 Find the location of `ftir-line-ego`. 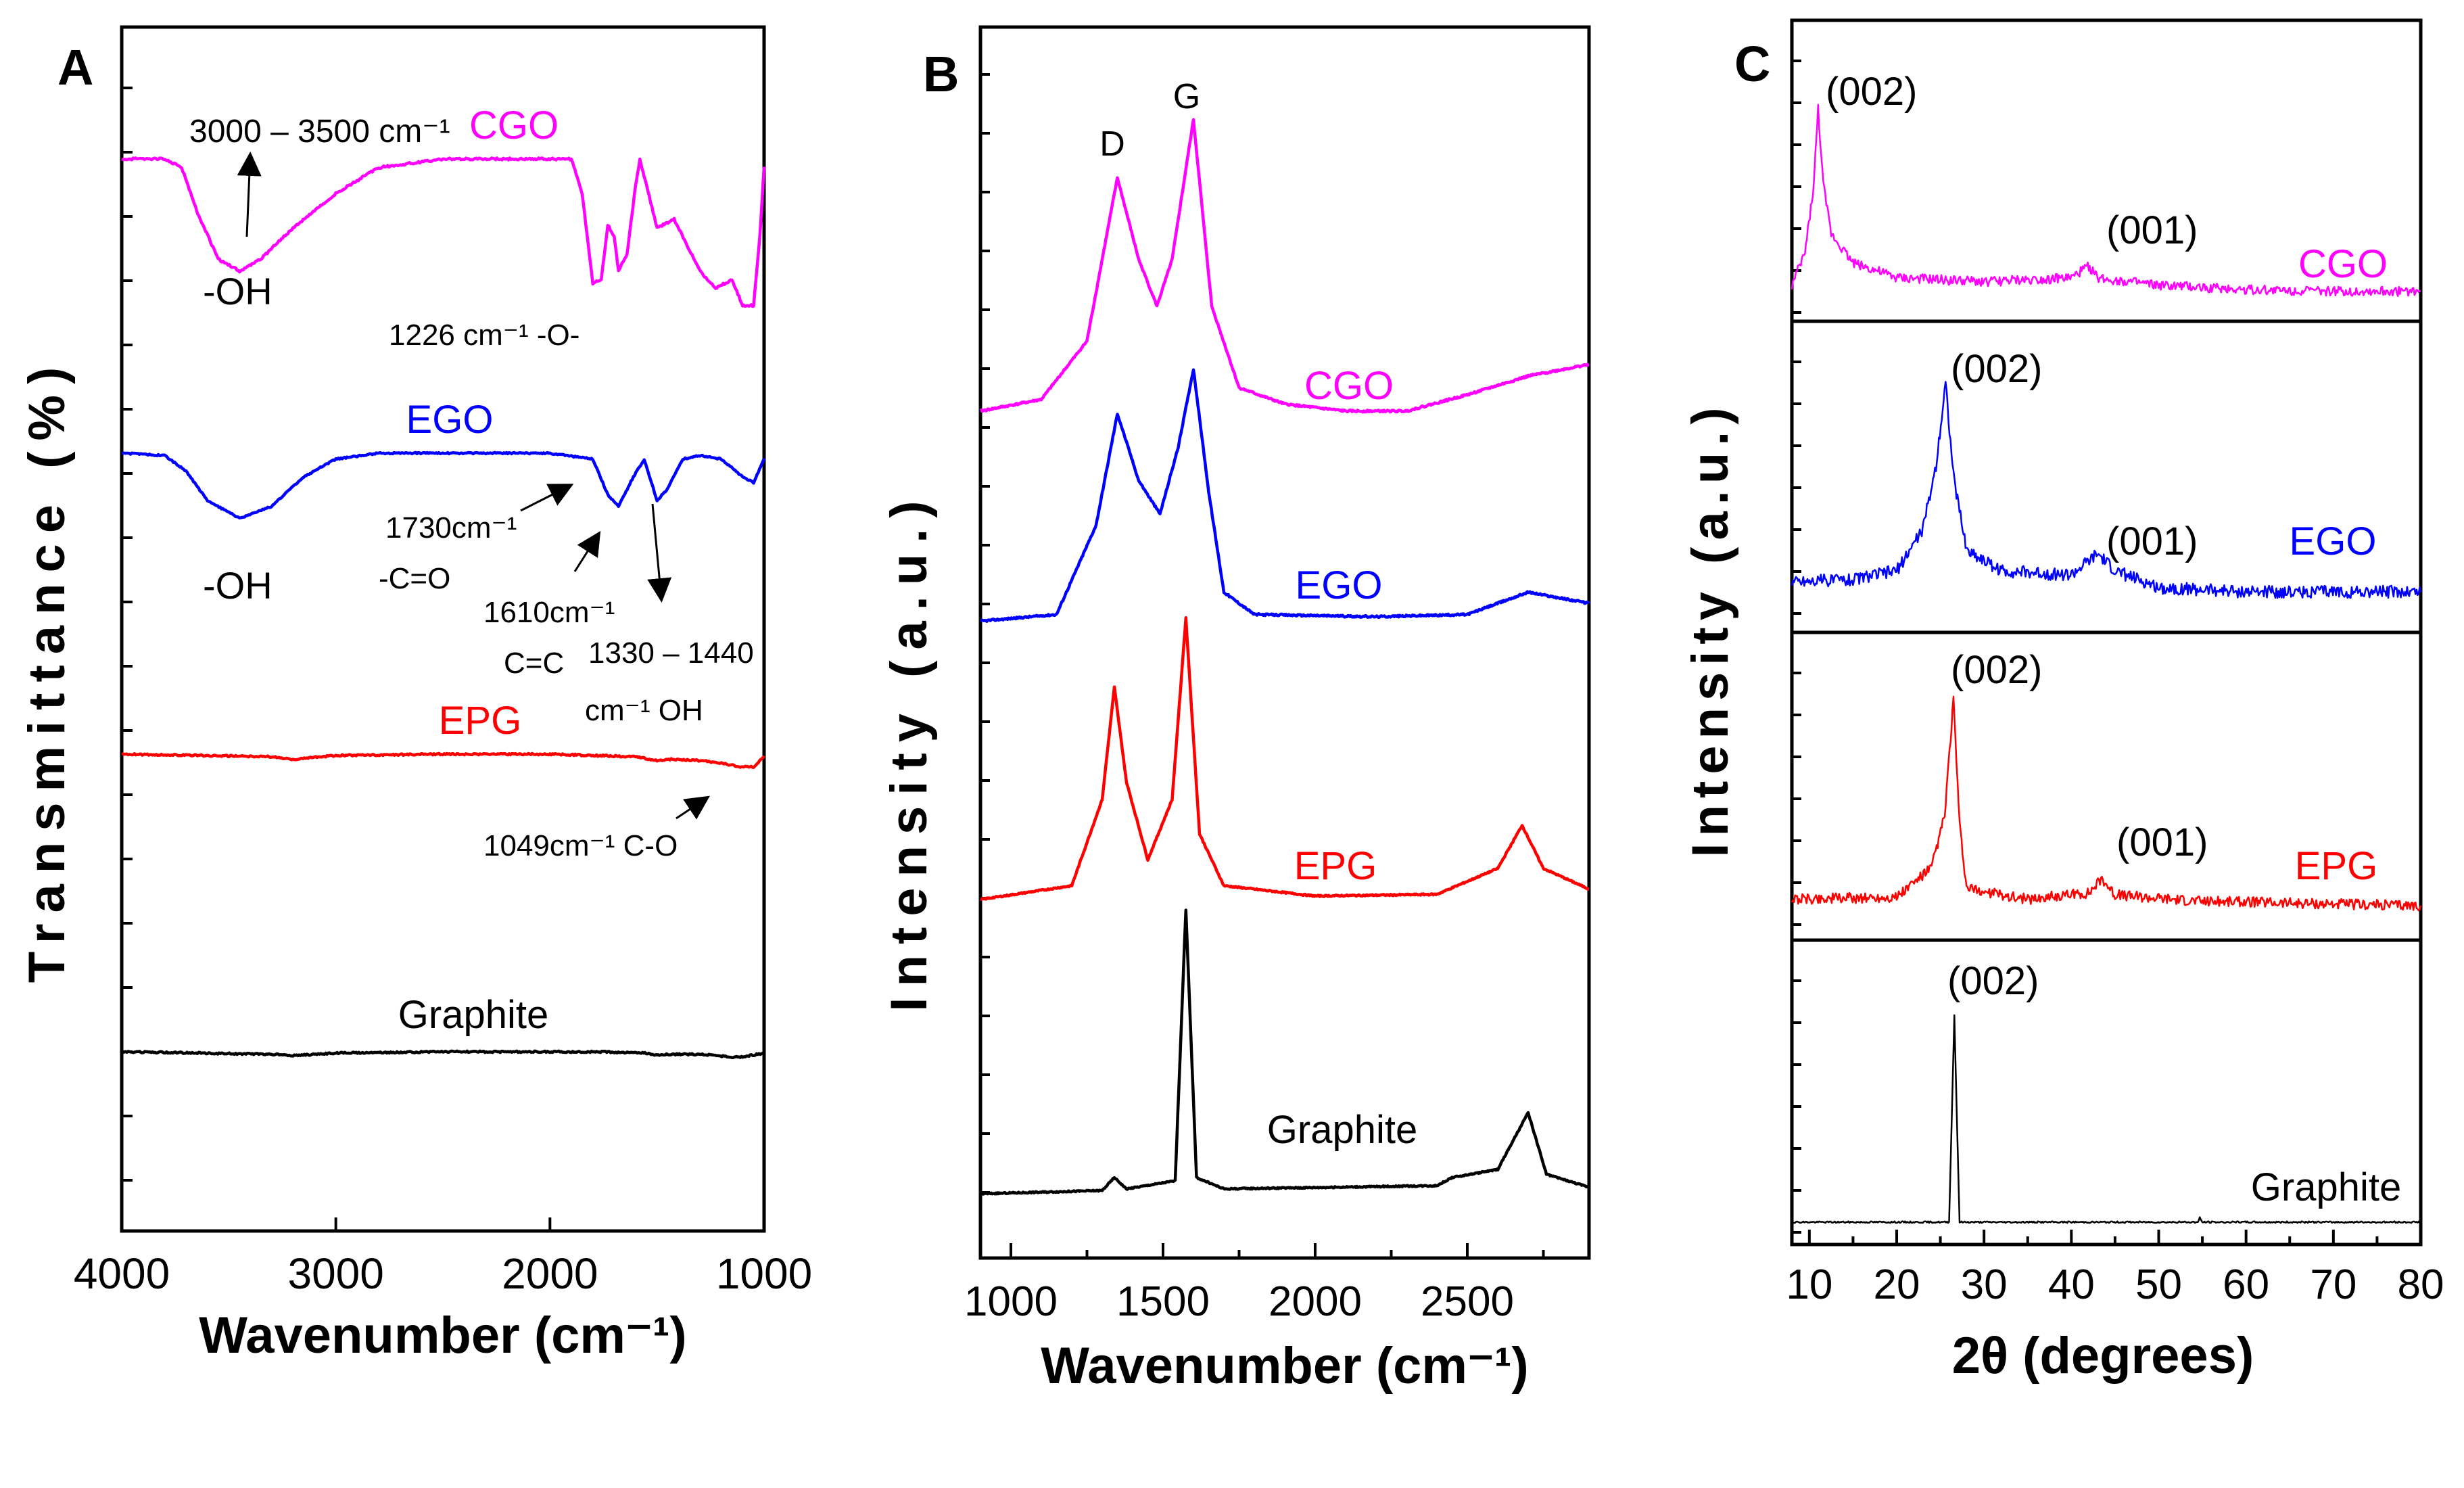

ftir-line-ego is located at coordinates (443, 485).